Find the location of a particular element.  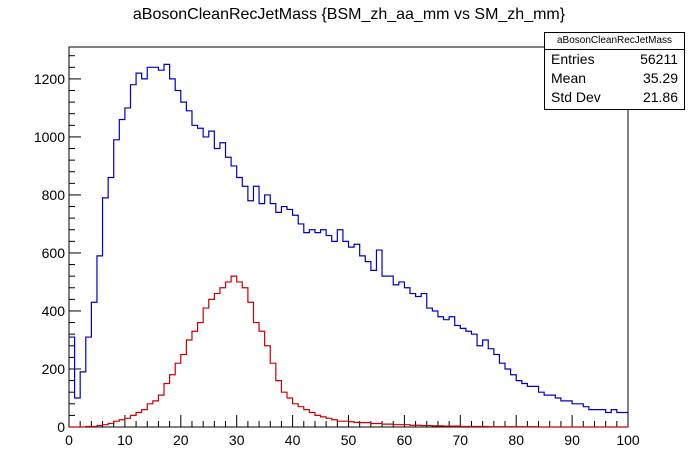

x-tick-label: 80 is located at coordinates (516, 440).